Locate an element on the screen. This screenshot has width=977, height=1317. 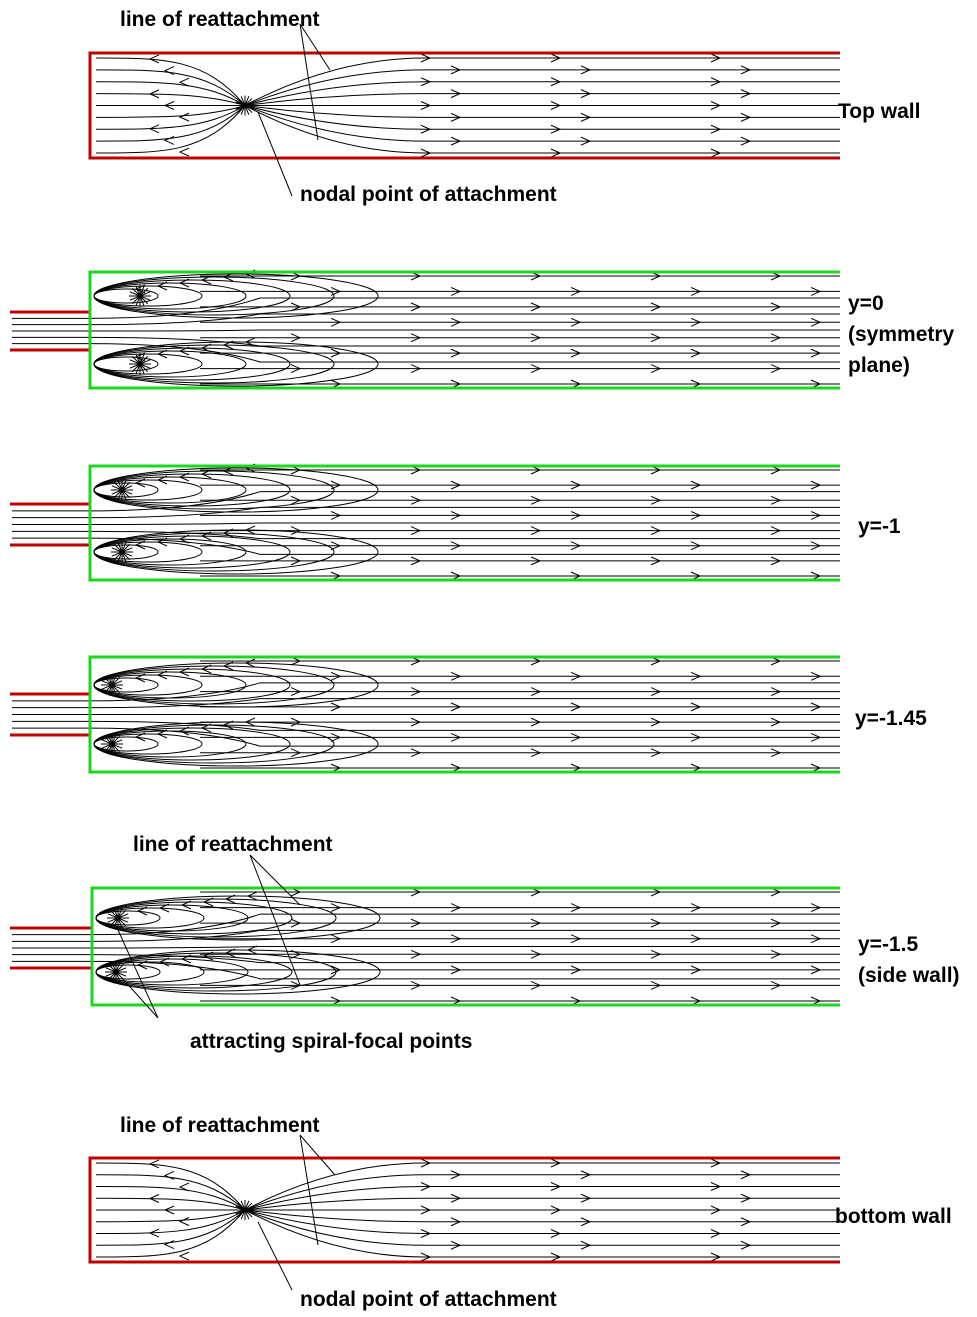
panel-label: plane) is located at coordinates (879, 365).